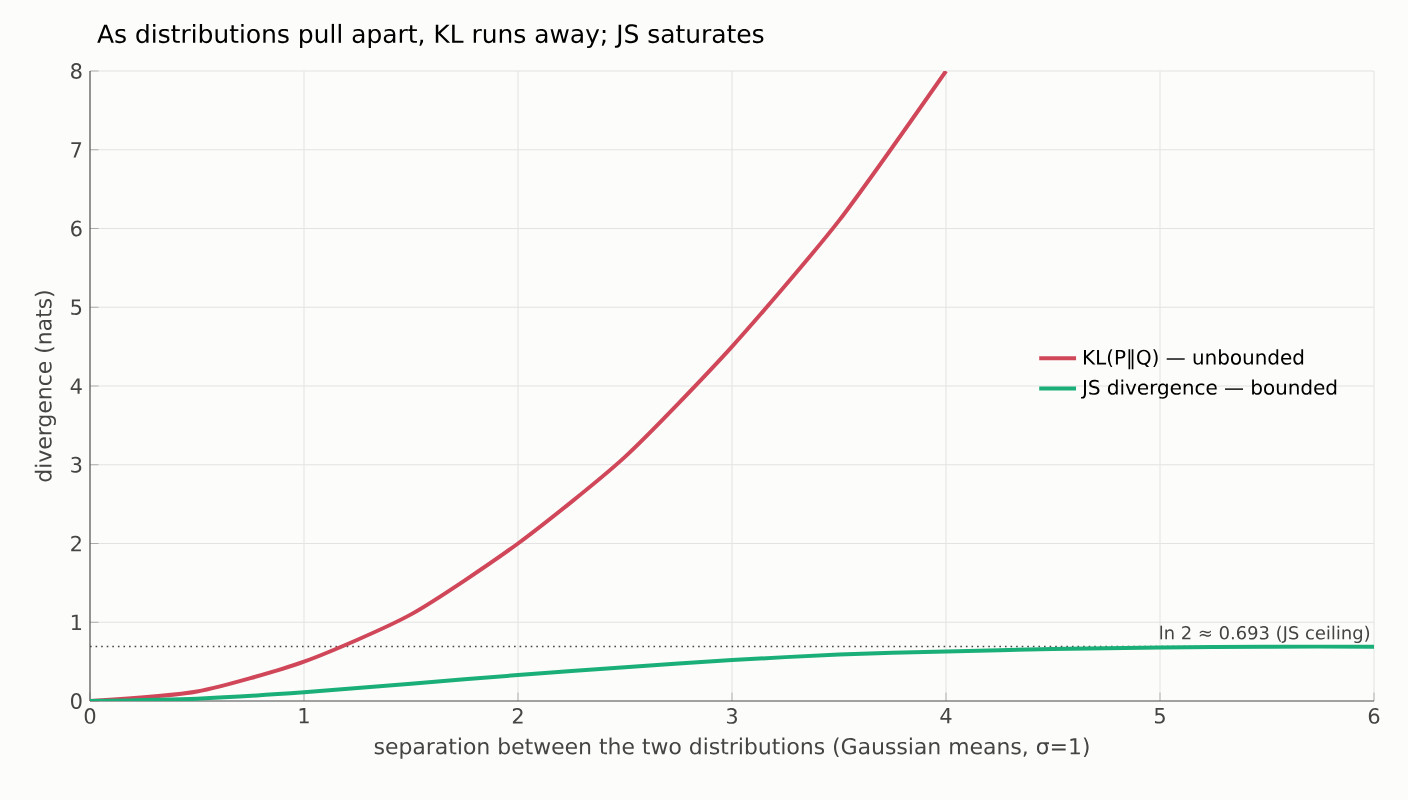 Image resolution: width=1408 pixels, height=800 pixels. What do you see at coordinates (1209, 389) in the screenshot?
I see `legend-label: JS divergence — bounded` at bounding box center [1209, 389].